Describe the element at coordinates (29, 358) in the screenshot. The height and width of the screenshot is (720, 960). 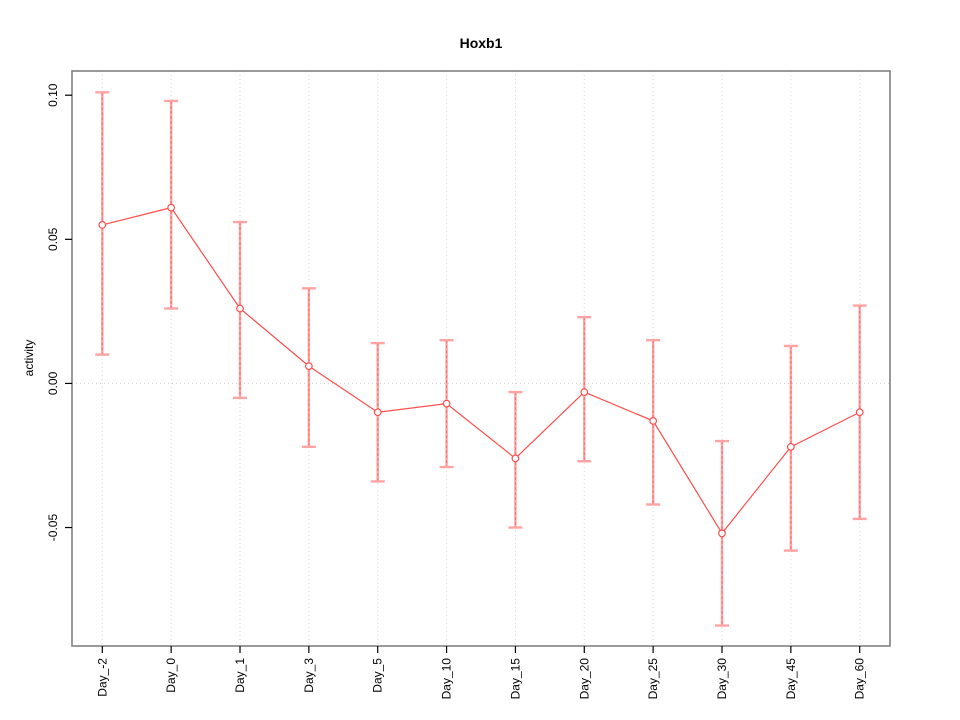
I see `y-axis-label: activity` at that location.